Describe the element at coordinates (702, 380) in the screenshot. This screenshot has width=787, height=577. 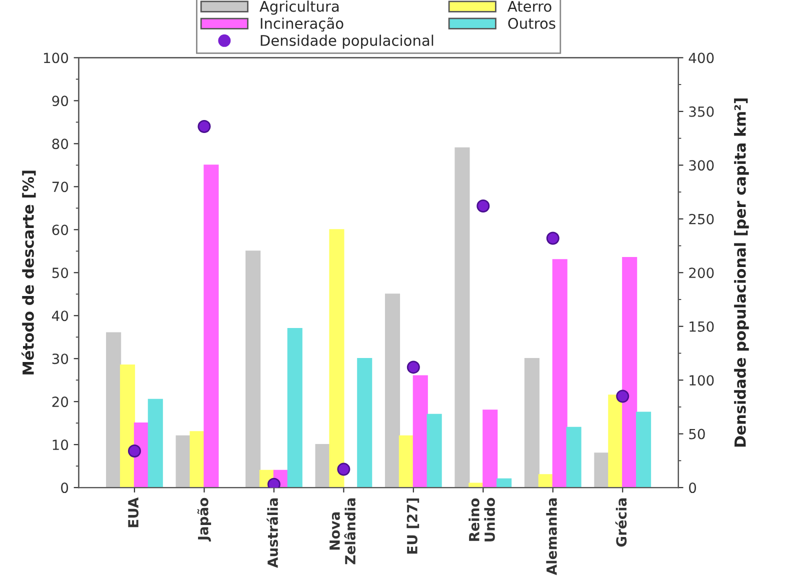
I see `y2-tick-label: 100` at that location.